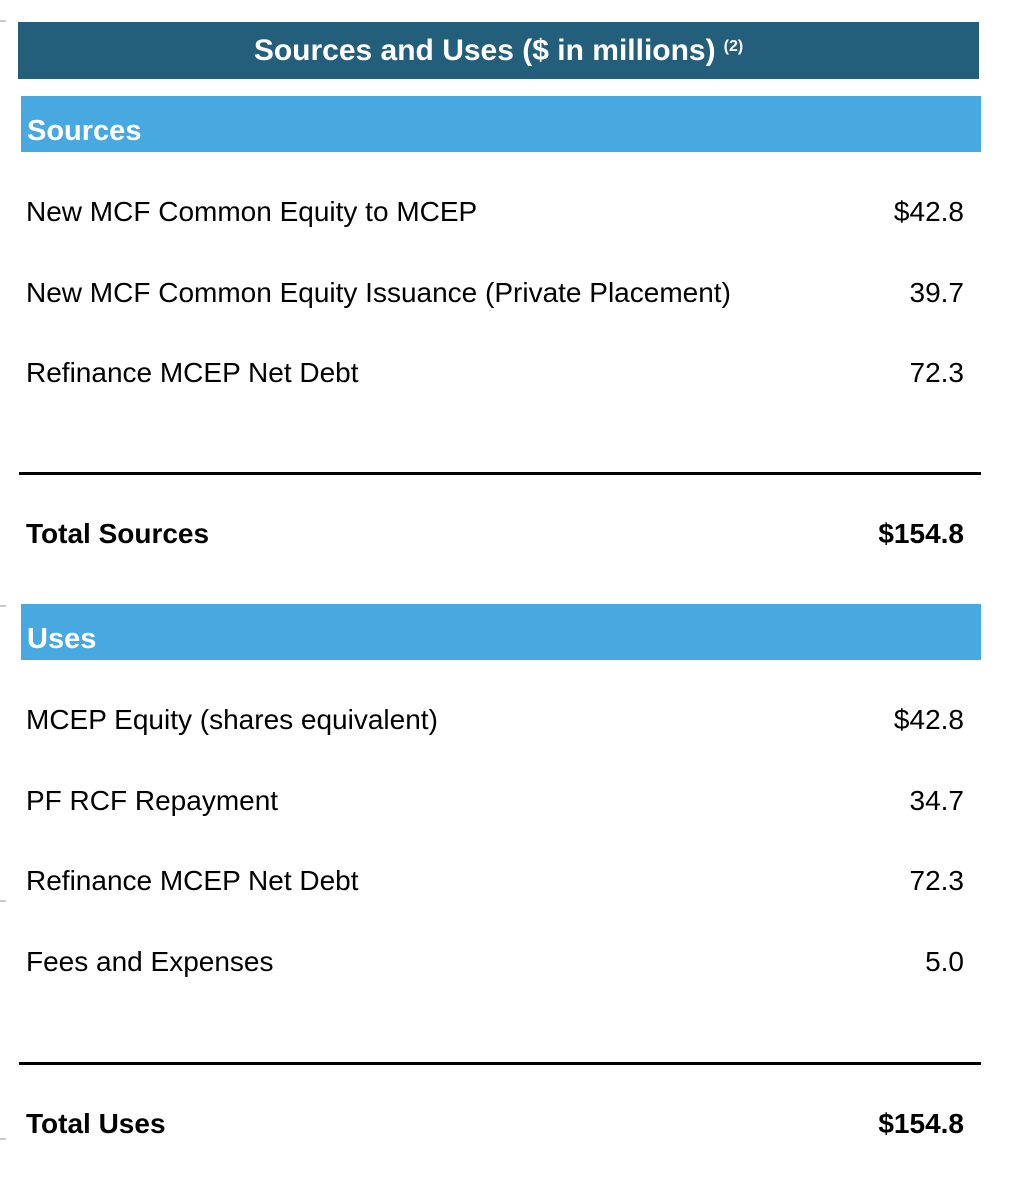 Image resolution: width=1014 pixels, height=1190 pixels. Describe the element at coordinates (495, 534) in the screenshot. I see `sources-total-row: Total Sources $154.8` at that location.